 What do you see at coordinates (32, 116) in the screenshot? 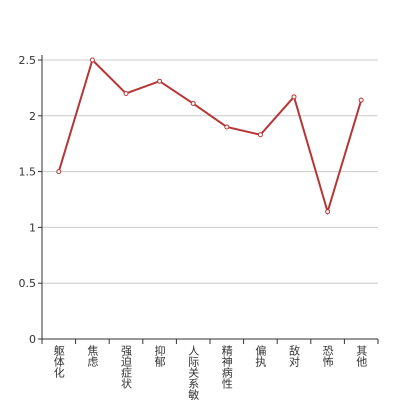
I see `y-tick-label: 2` at bounding box center [32, 116].